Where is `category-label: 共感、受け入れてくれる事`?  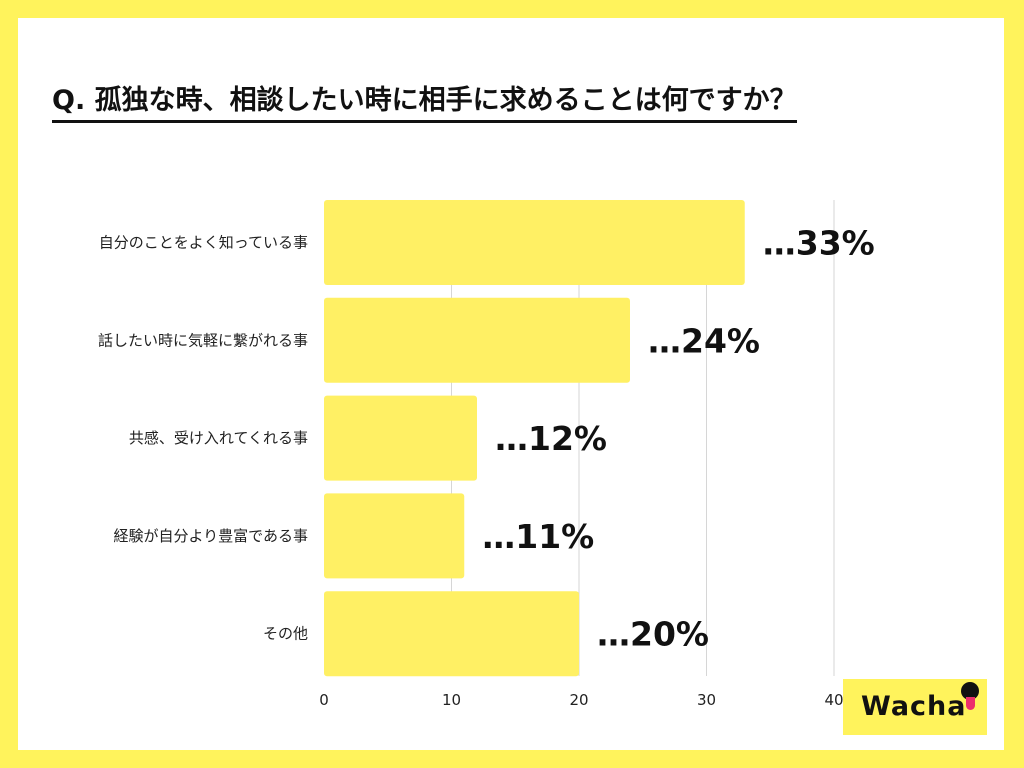
category-label: 共感、受け入れてくれる事 is located at coordinates (218, 438).